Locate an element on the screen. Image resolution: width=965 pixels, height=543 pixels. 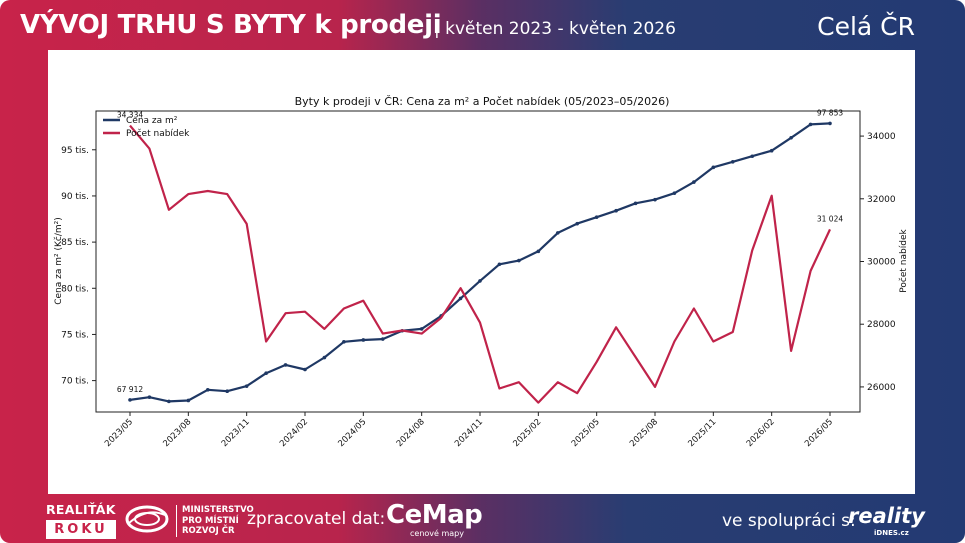
x-tick-label: 2023/11 is located at coordinates (236, 433).